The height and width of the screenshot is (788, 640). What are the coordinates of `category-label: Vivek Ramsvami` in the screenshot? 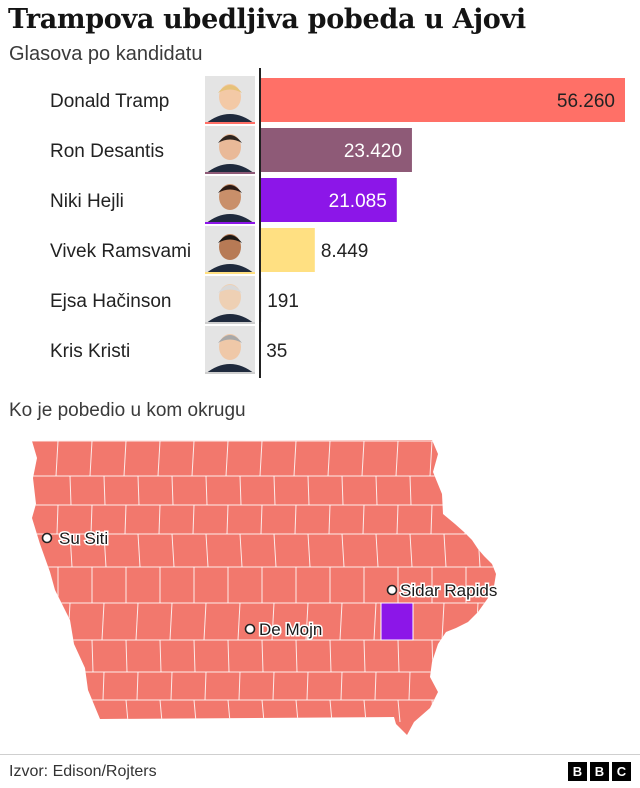 It's located at (120, 251).